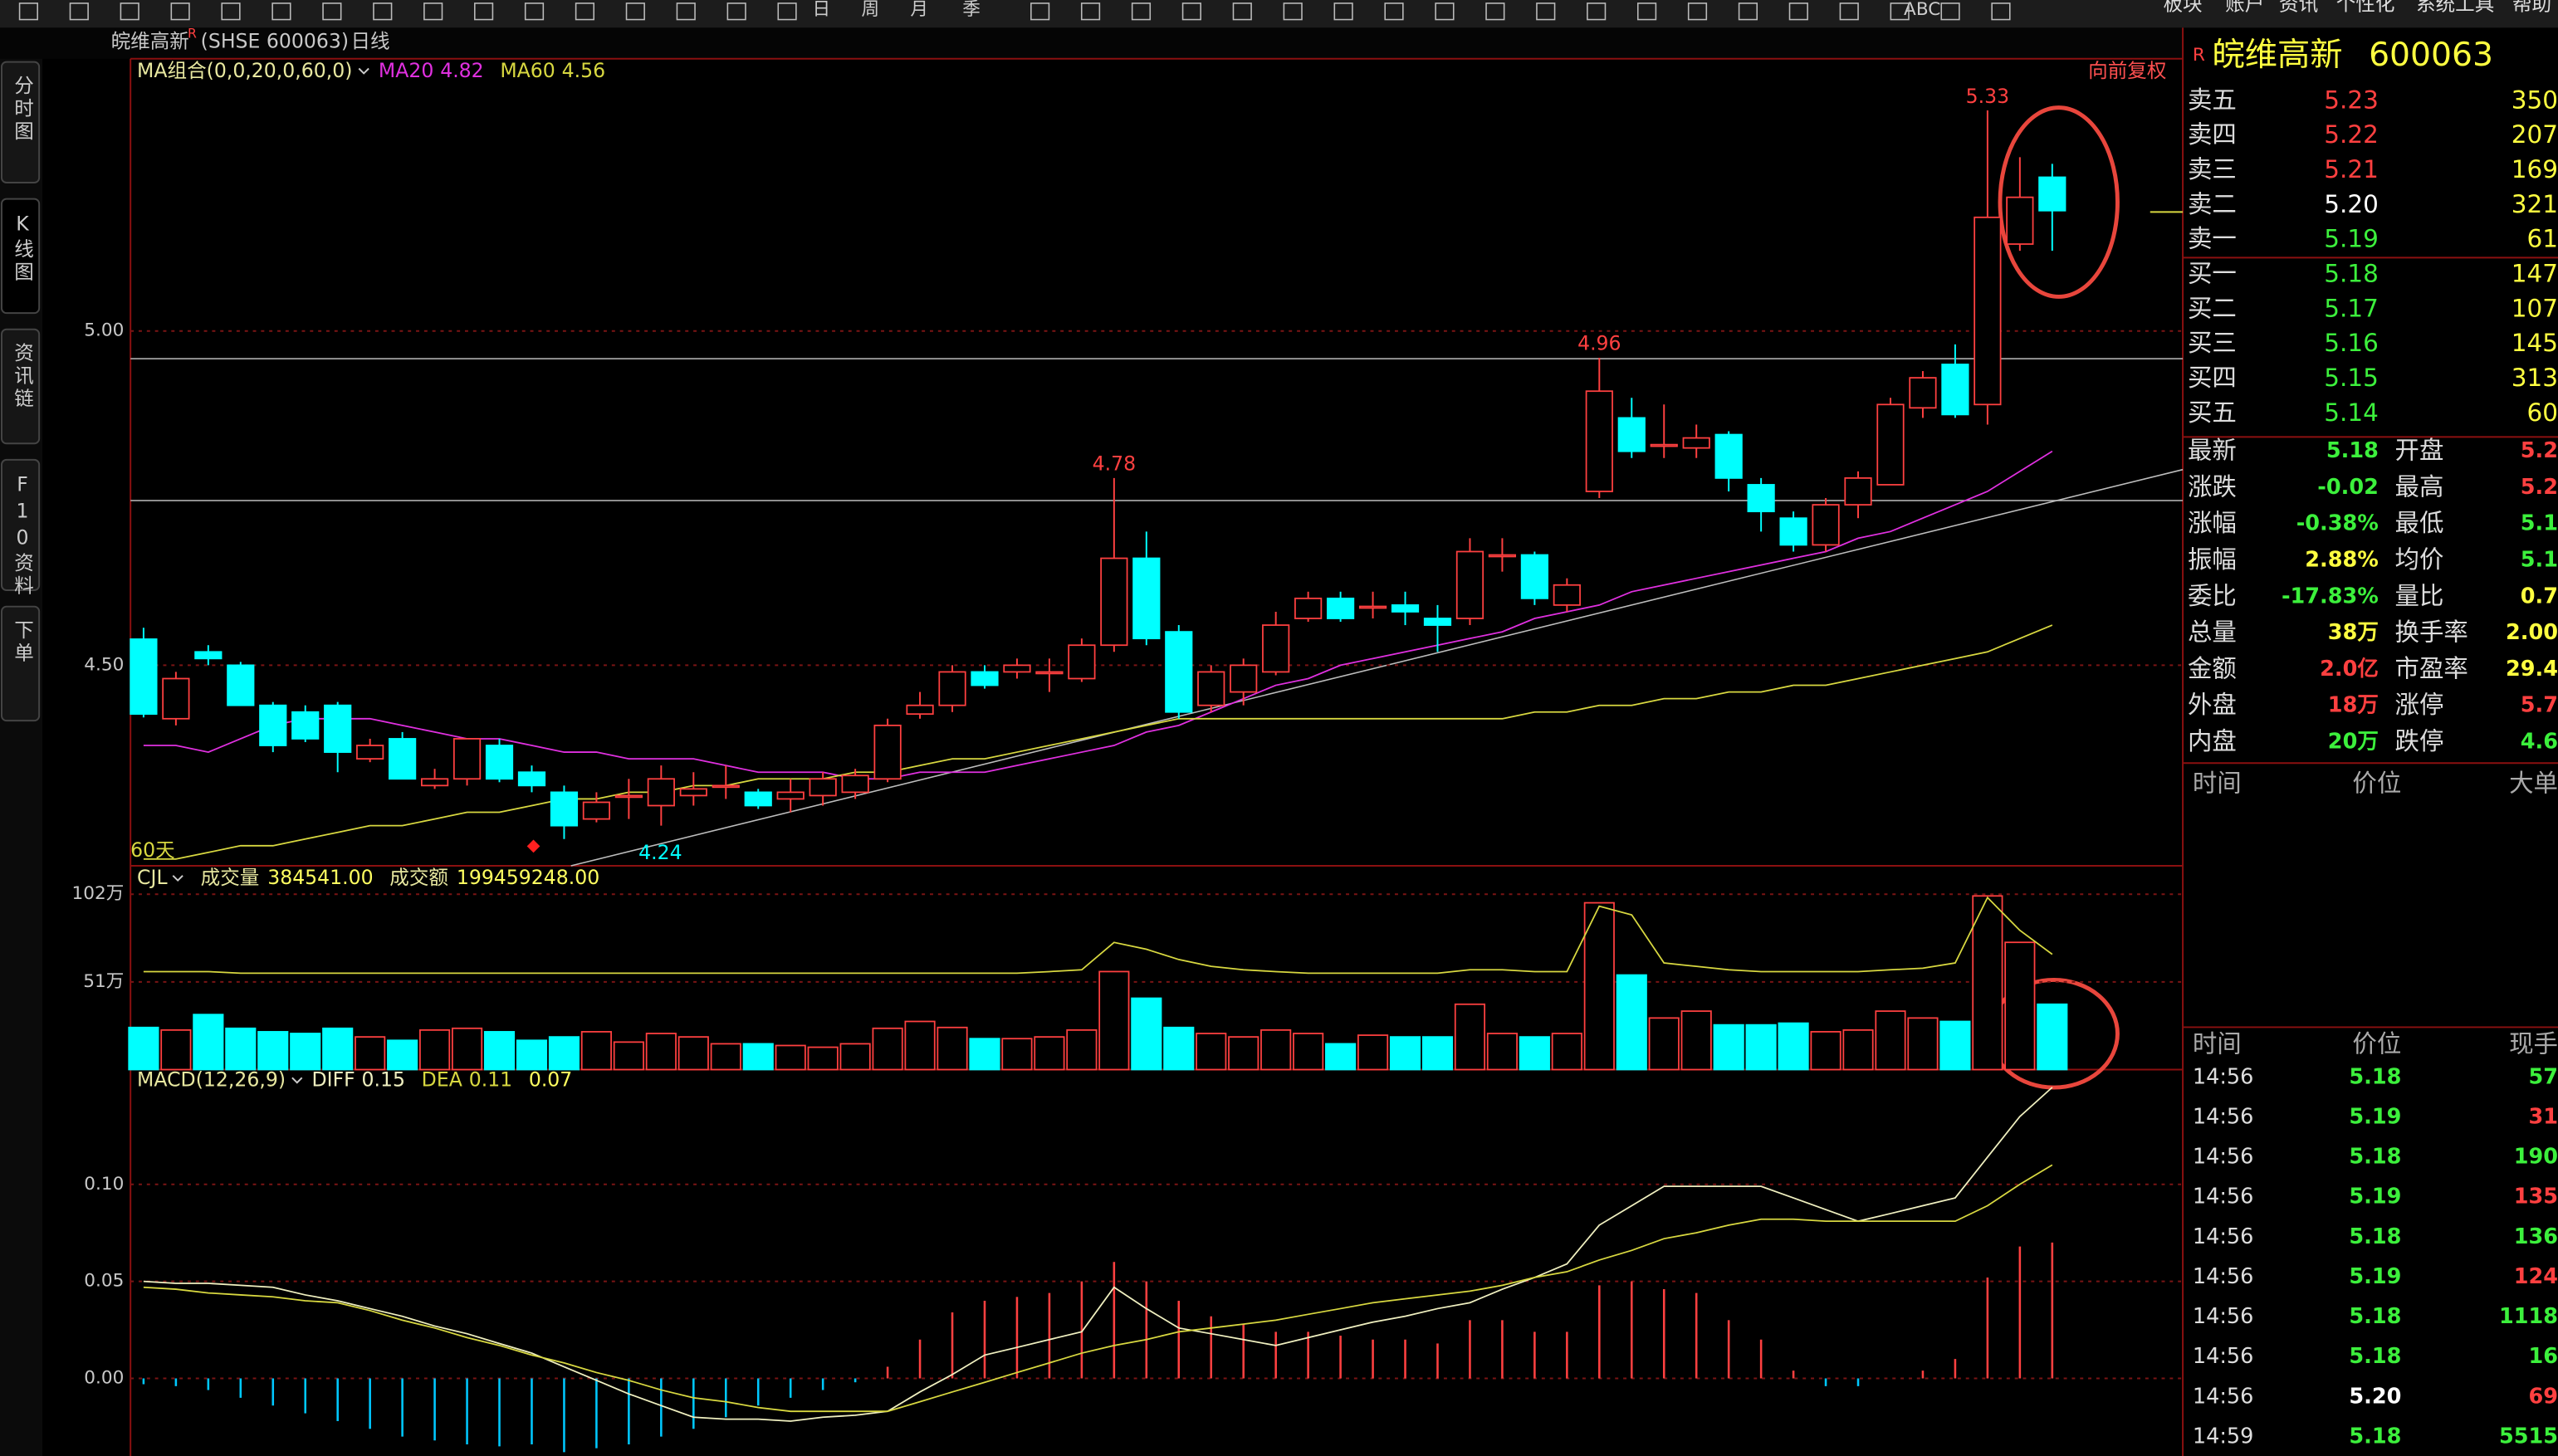 This screenshot has width=2558, height=1456. I want to click on book-price: 5.17, so click(2351, 308).